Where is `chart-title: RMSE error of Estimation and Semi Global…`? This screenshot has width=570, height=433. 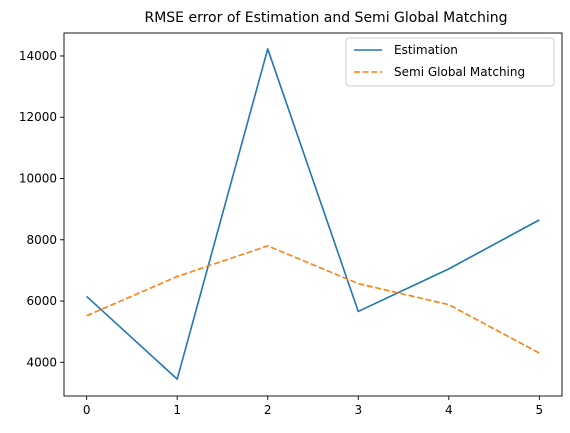
chart-title: RMSE error of Estimation and Semi Global… is located at coordinates (325, 18).